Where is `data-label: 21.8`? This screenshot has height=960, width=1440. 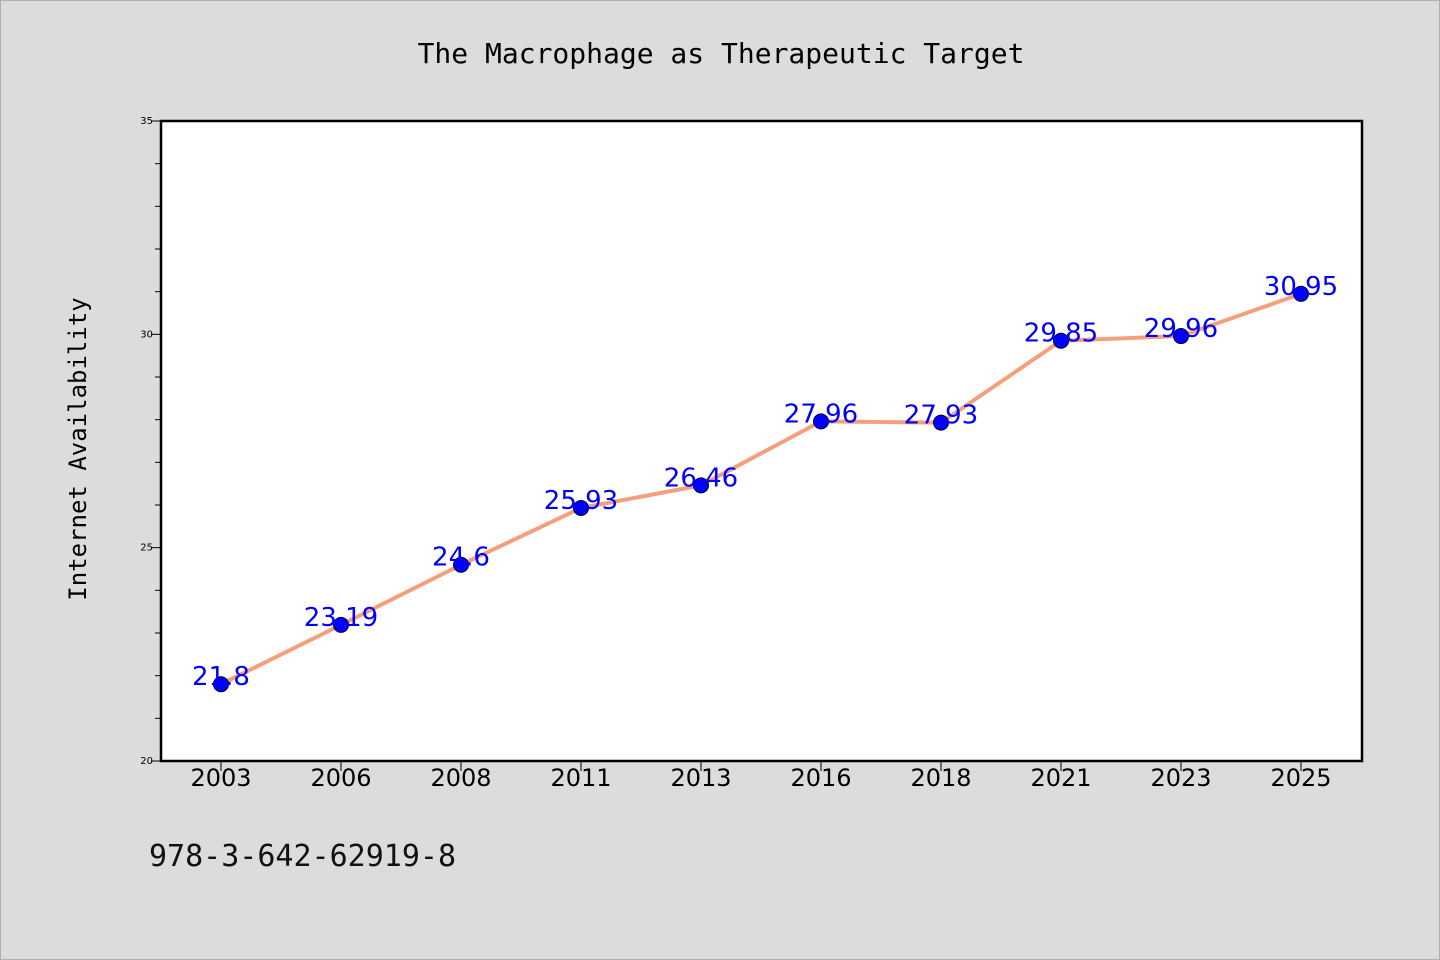 data-label: 21.8 is located at coordinates (221, 677).